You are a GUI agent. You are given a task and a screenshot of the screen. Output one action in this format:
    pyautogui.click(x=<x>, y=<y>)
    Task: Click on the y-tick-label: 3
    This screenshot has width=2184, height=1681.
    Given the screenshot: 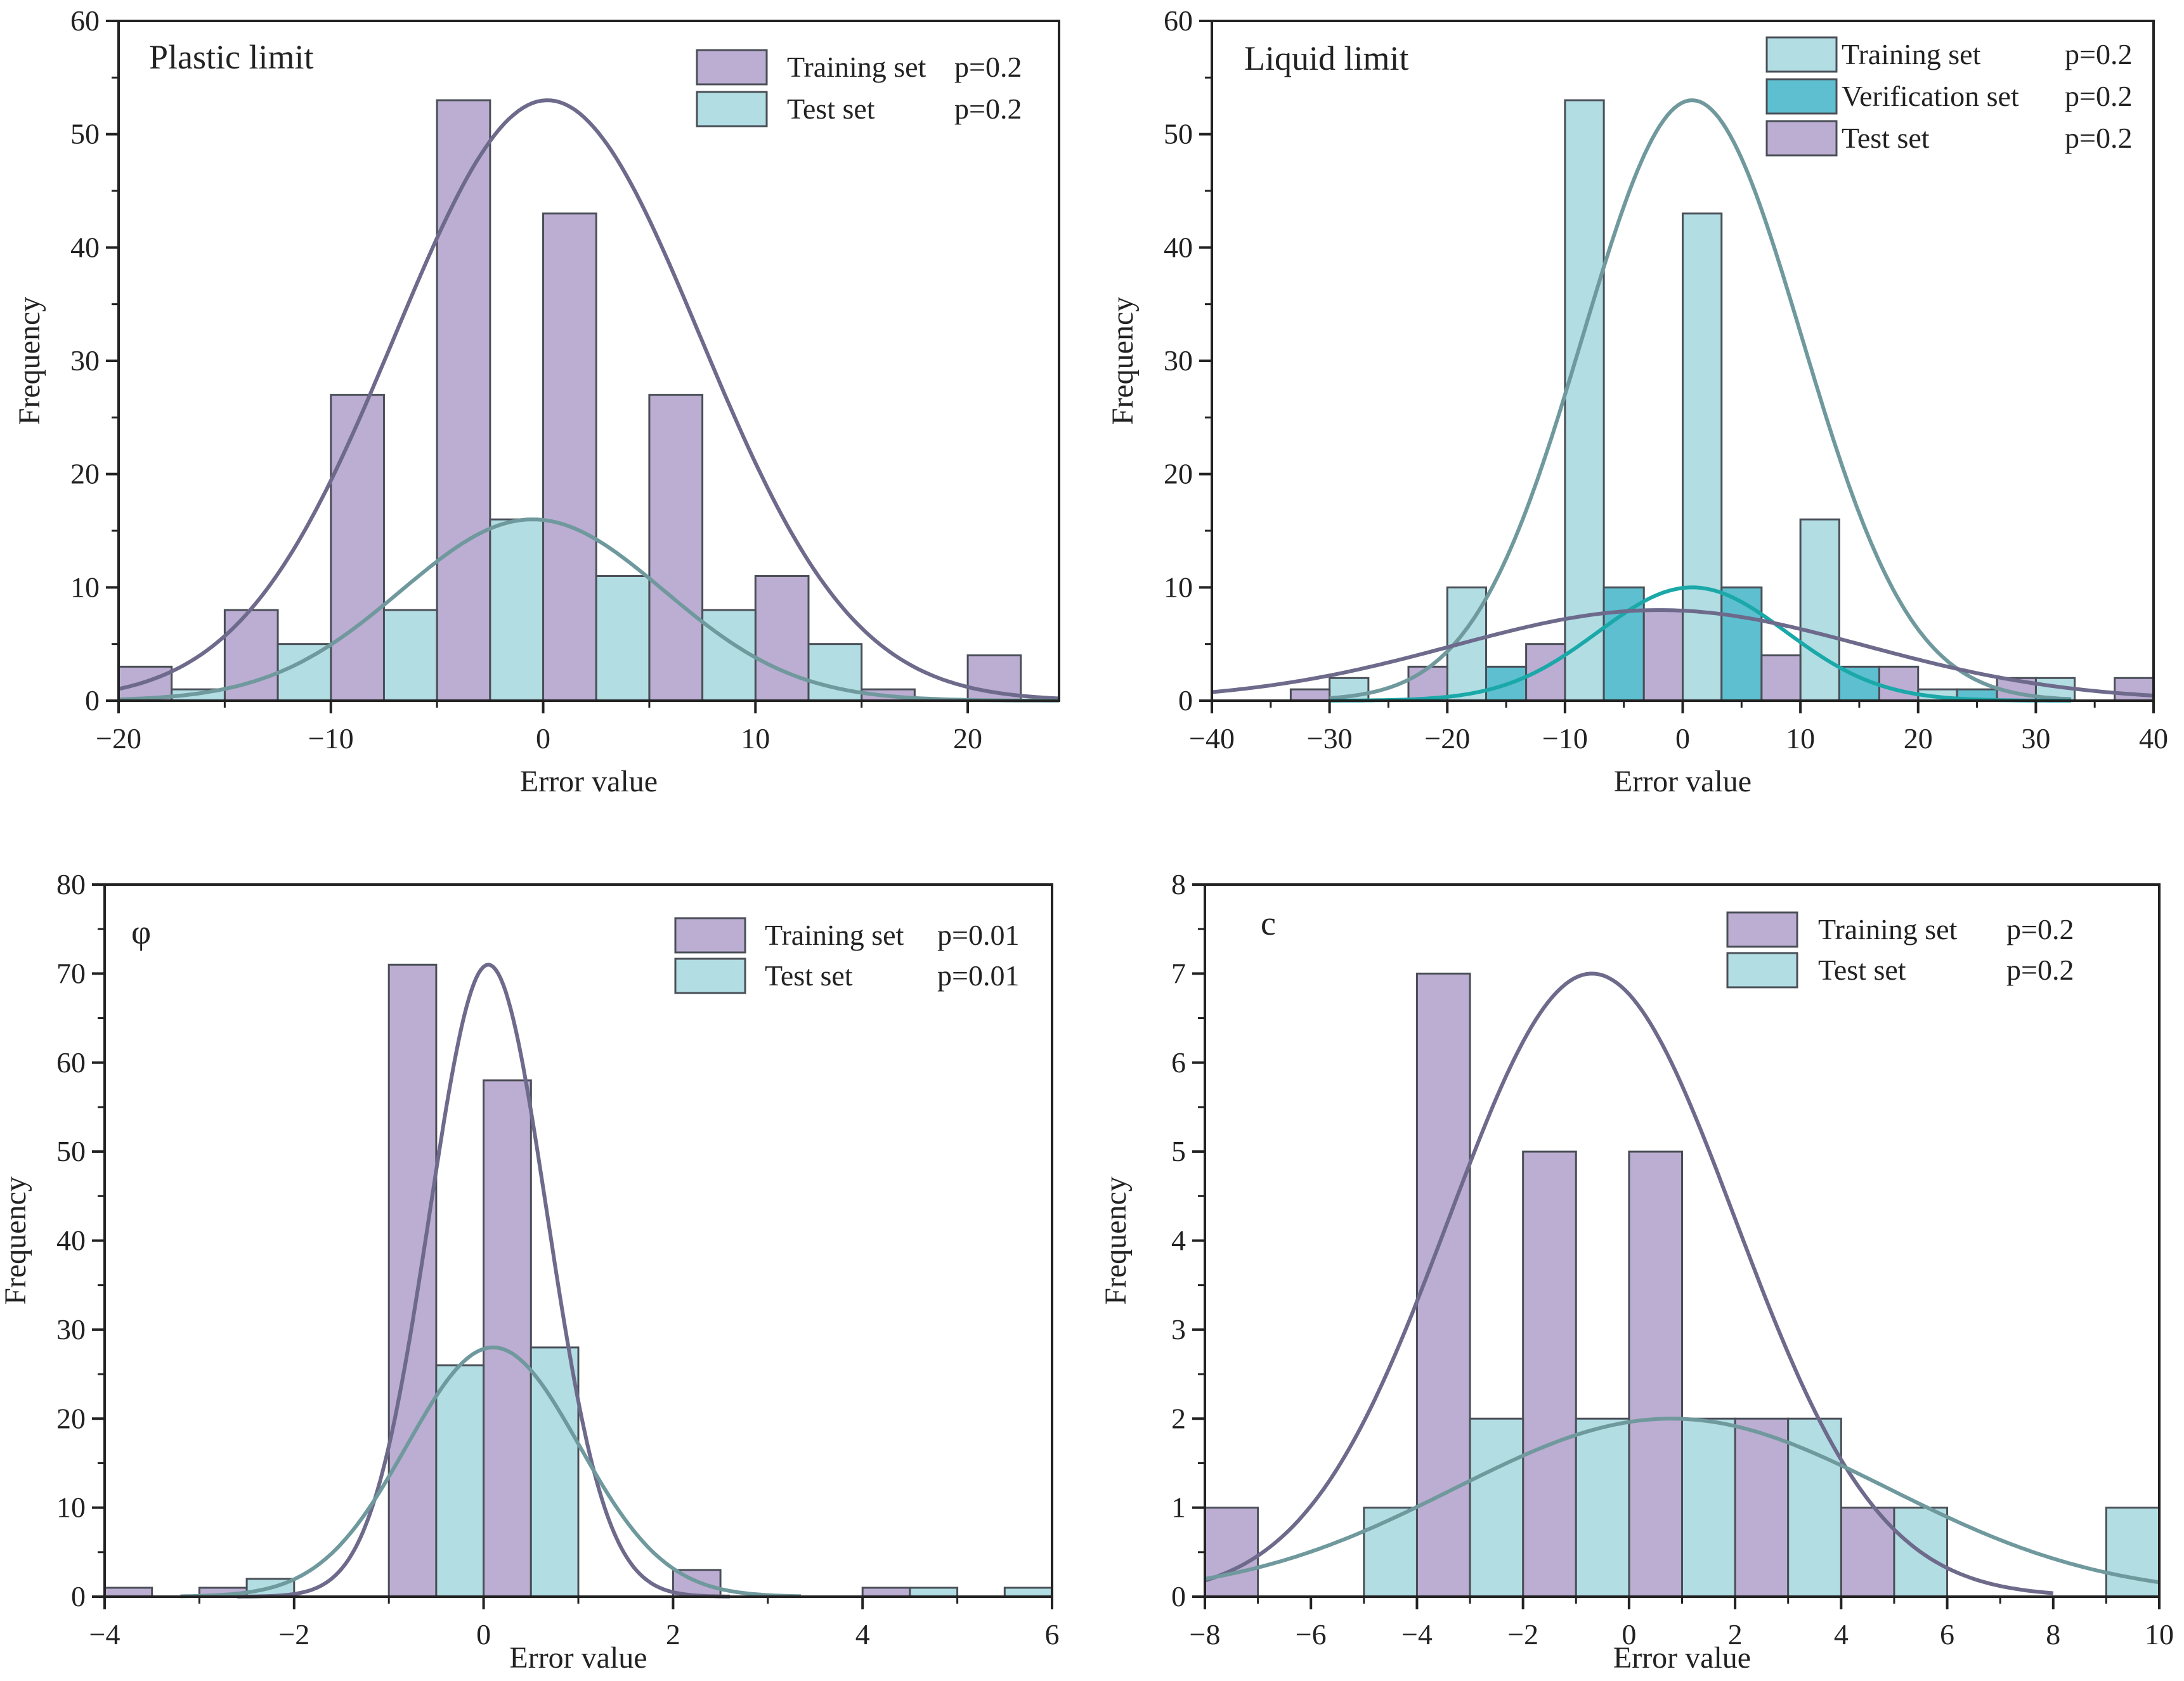 What is the action you would take?
    pyautogui.click(x=1178, y=1329)
    